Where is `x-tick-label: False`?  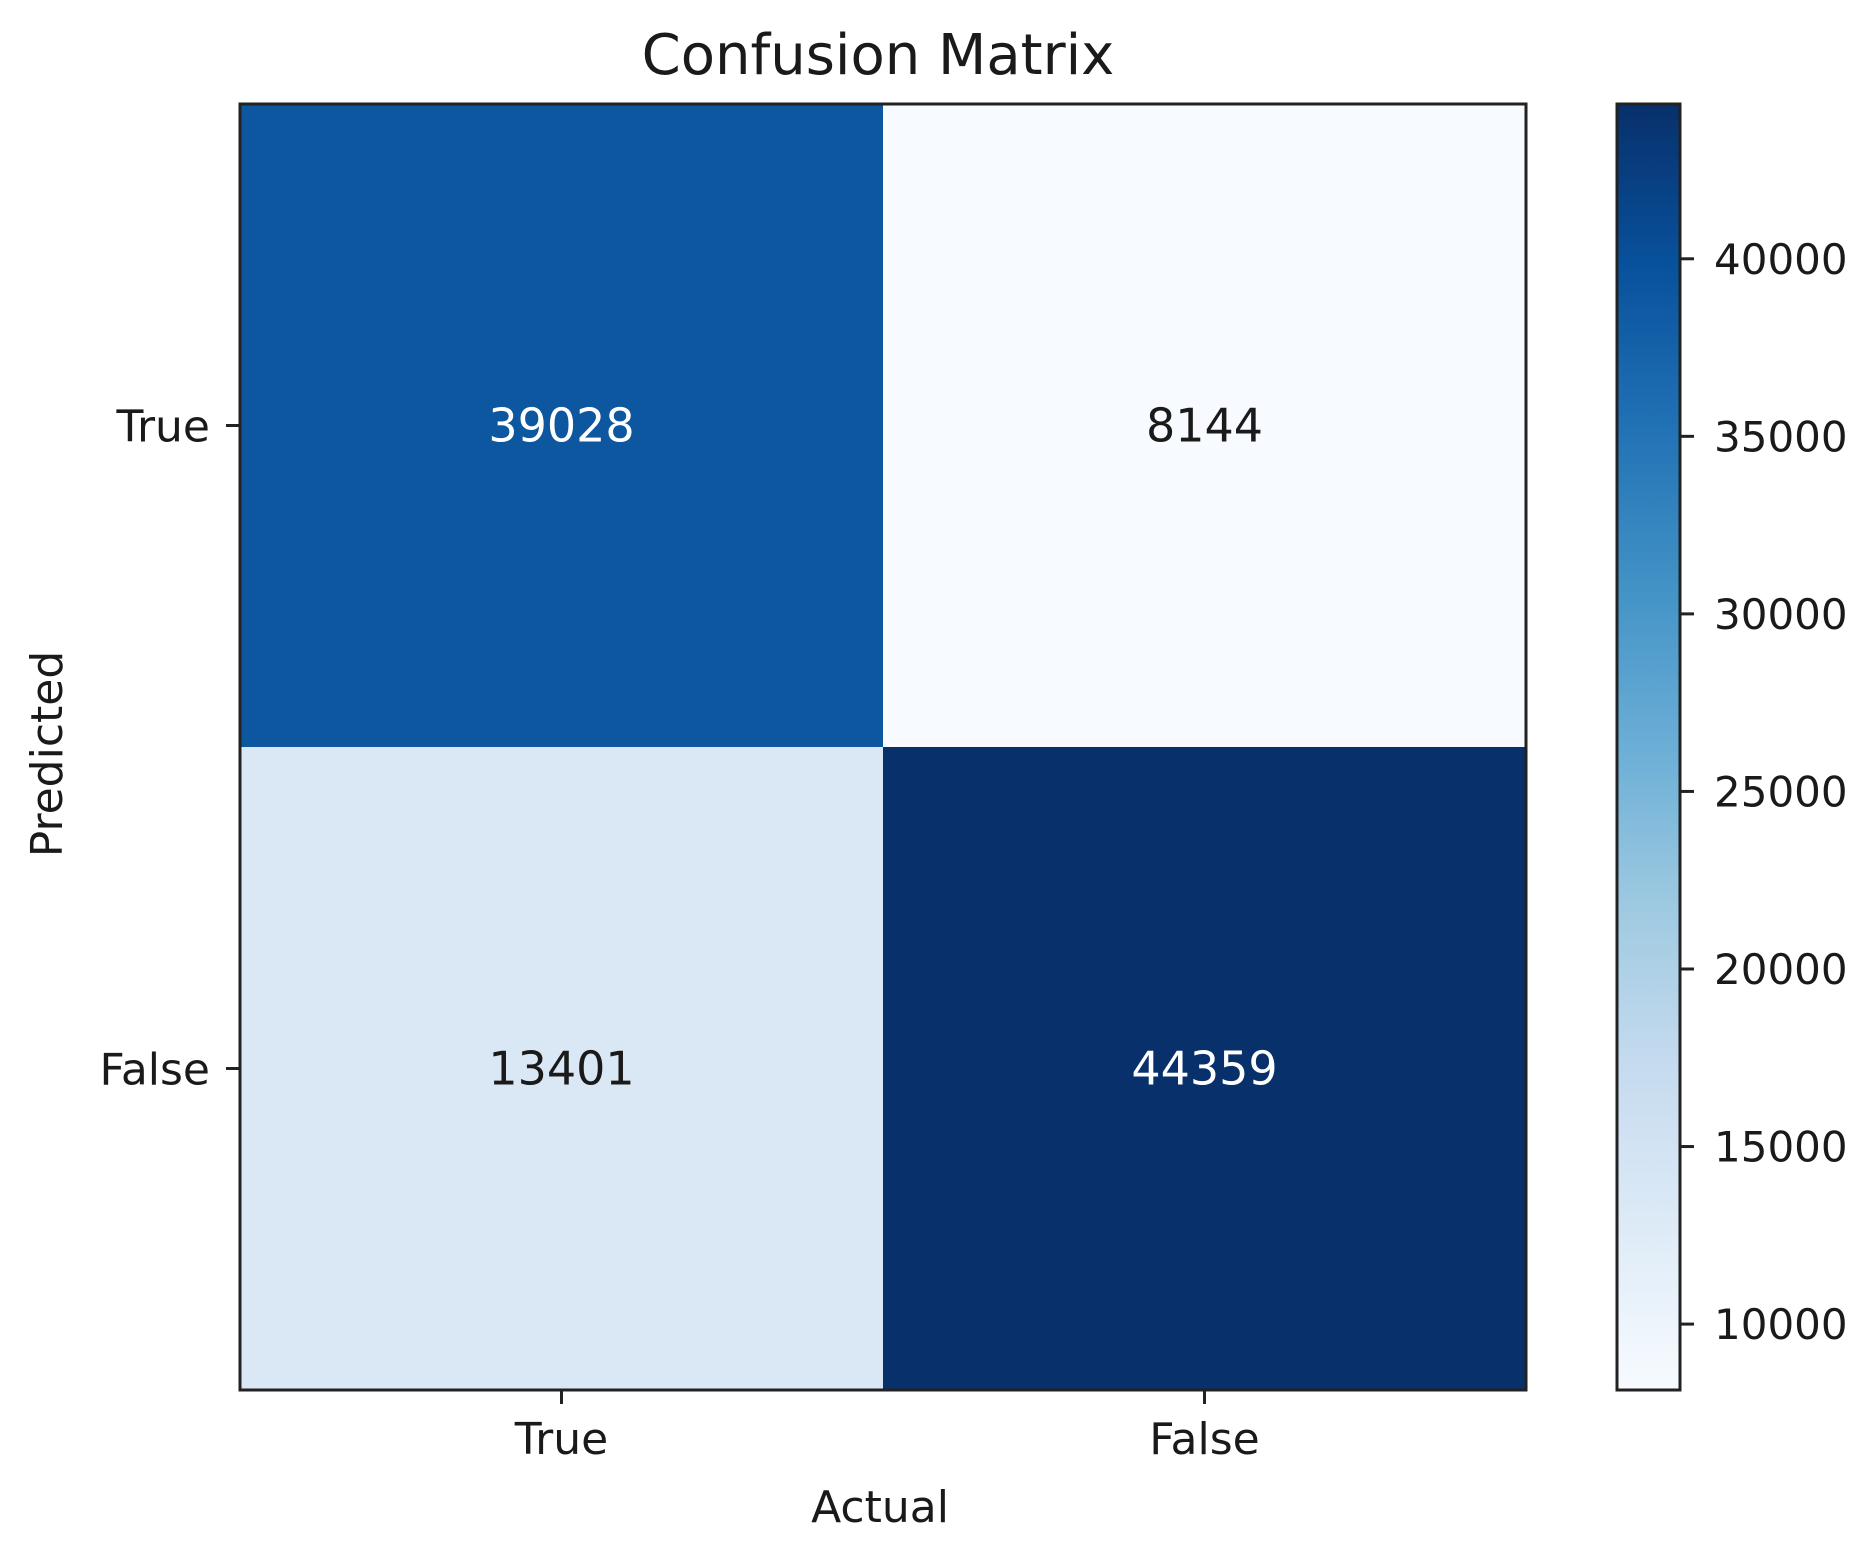
x-tick-label: False is located at coordinates (1204, 1439).